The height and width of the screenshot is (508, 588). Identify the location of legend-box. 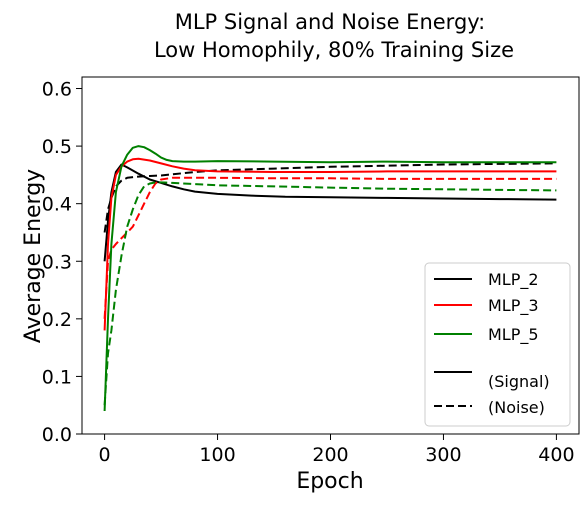
(497, 344).